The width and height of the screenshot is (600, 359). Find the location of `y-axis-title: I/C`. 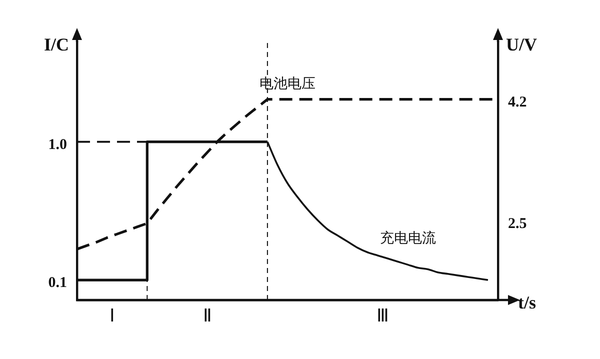

y-axis-title: I/C is located at coordinates (56, 44).